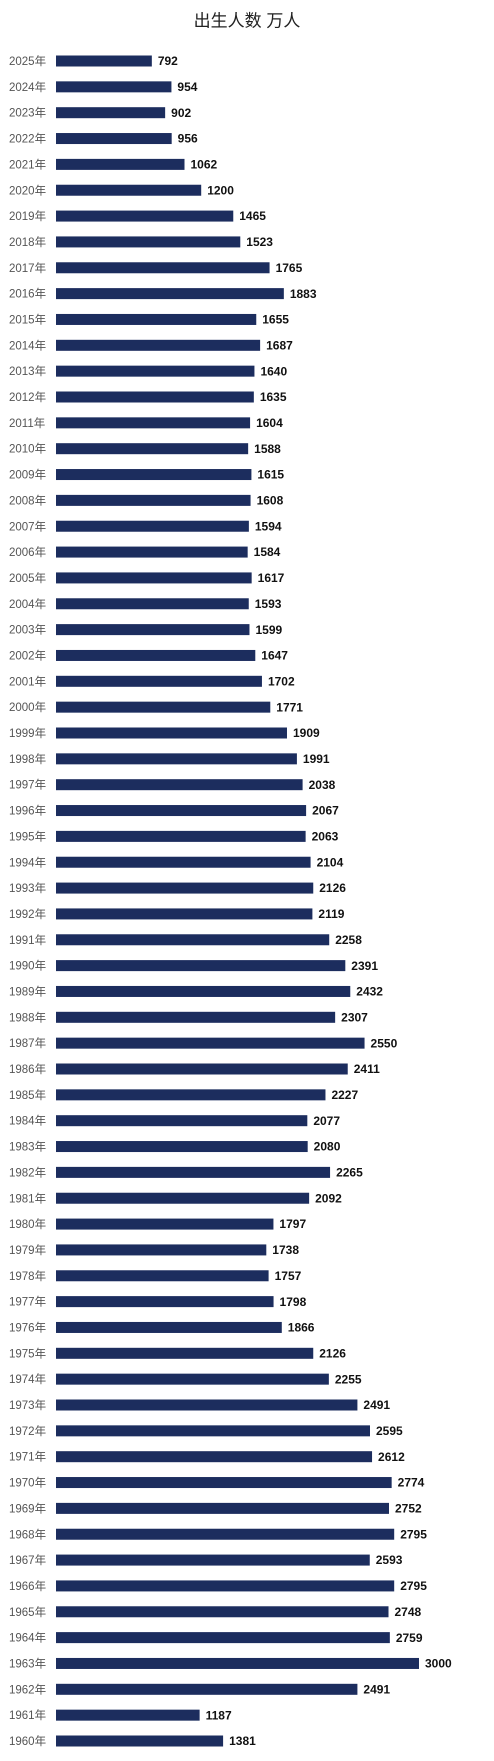  I want to click on value-label: 1798, so click(293, 1302).